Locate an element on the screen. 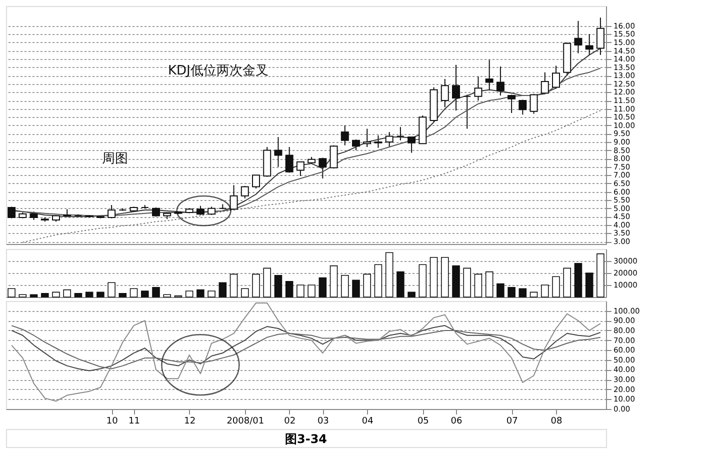  x-tick-label: 02 is located at coordinates (290, 421).